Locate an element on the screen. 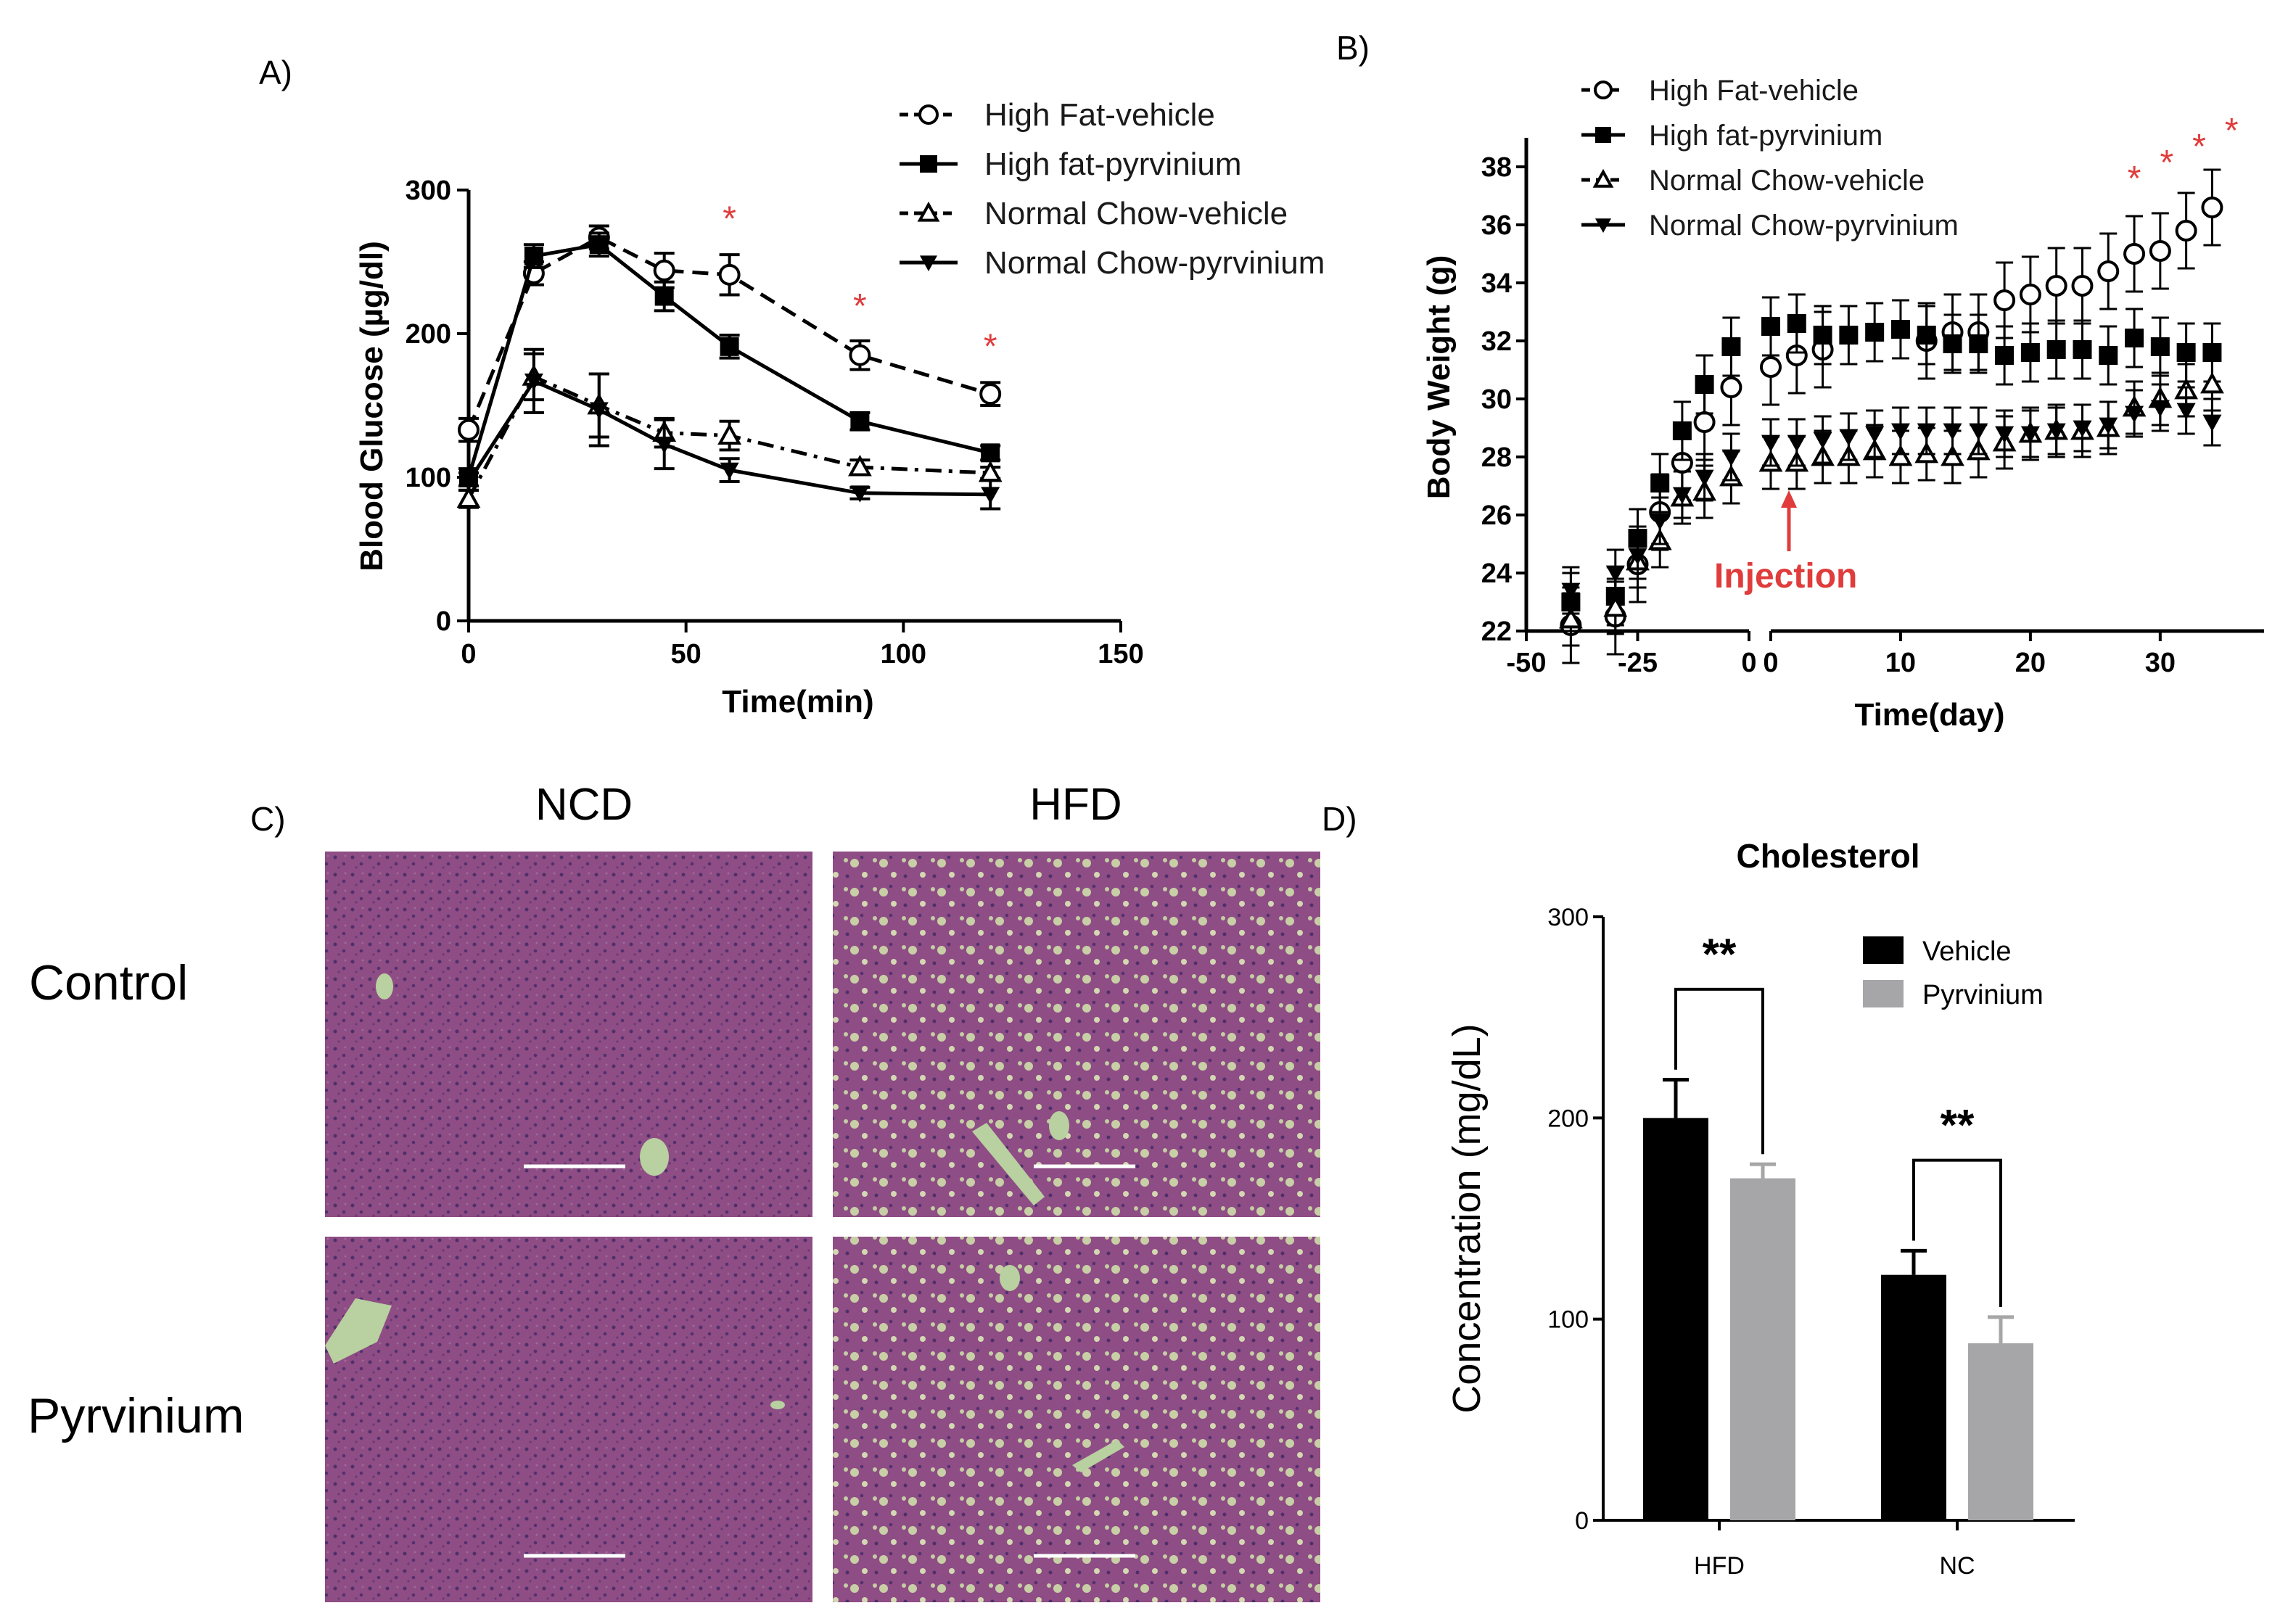  bodyweight-legend-label: Normal Chow-vehicle is located at coordinates (1787, 181).